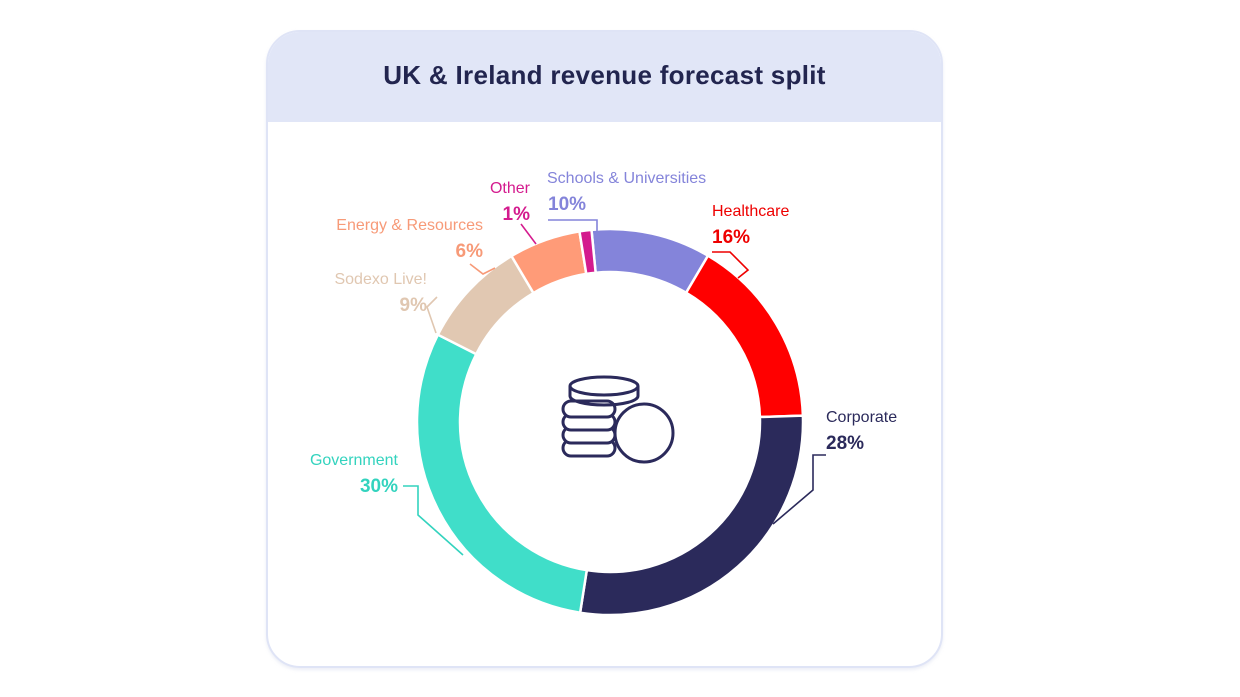 The height and width of the screenshot is (697, 1240). What do you see at coordinates (432, 315) in the screenshot?
I see `leader-line-sodexo-live` at bounding box center [432, 315].